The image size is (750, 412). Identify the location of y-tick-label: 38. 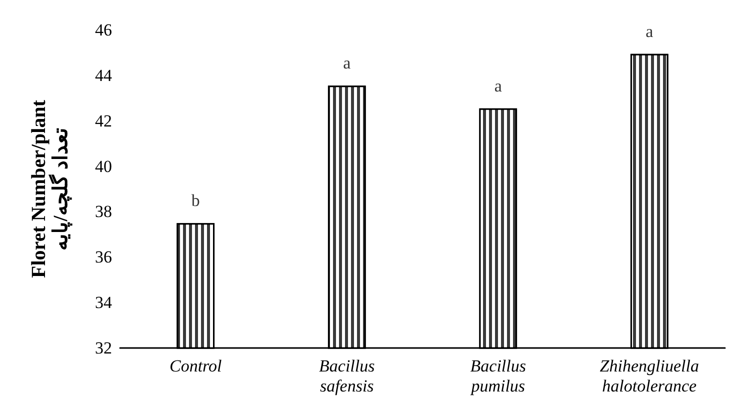
(103, 212).